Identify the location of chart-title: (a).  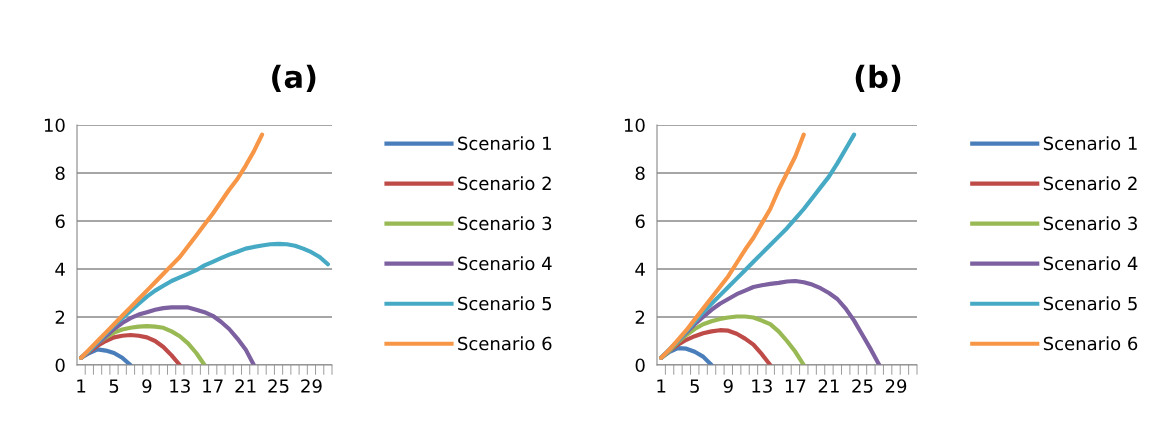
(294, 78).